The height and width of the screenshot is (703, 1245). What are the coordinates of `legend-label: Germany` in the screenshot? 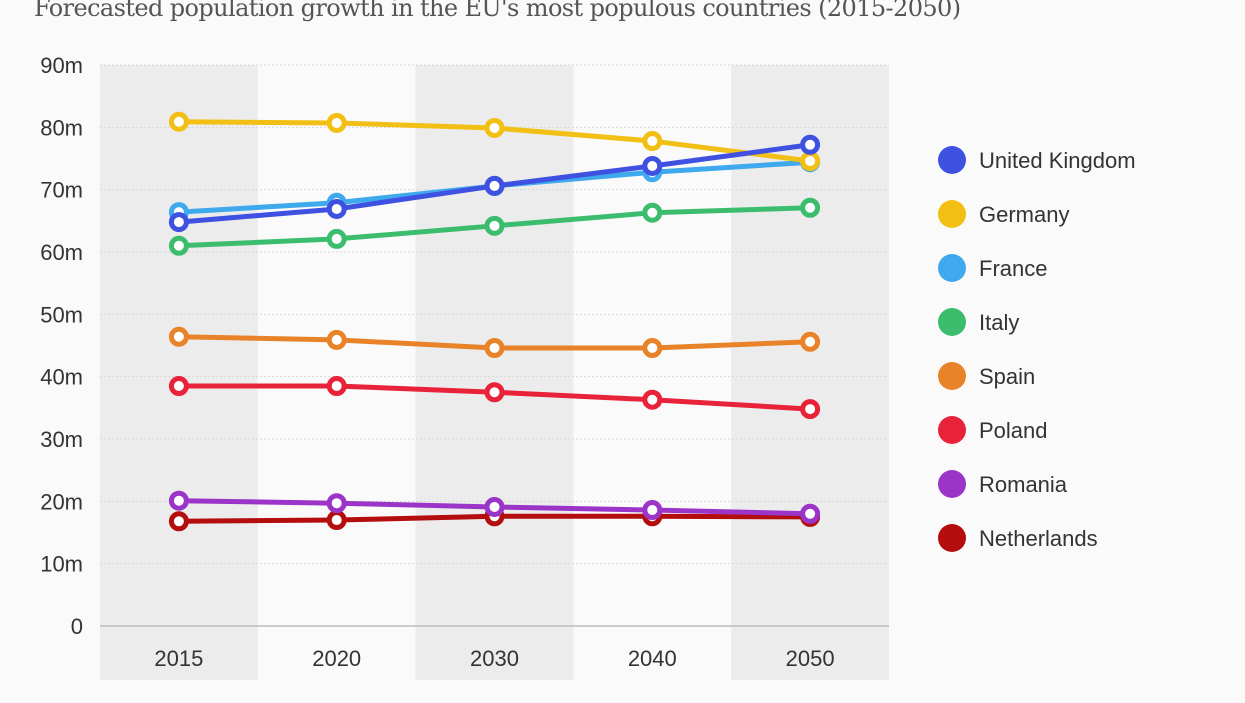 It's located at (1024, 214).